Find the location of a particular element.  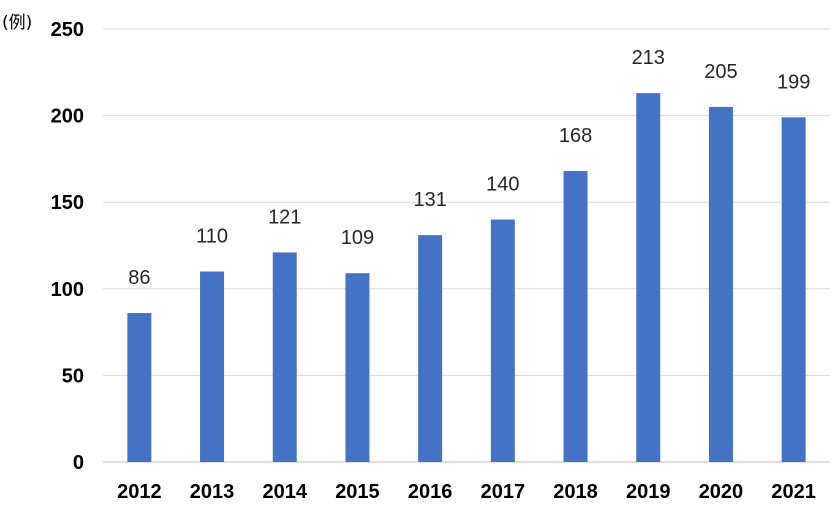

x-tick-label-2015: 2015 is located at coordinates (357, 492).